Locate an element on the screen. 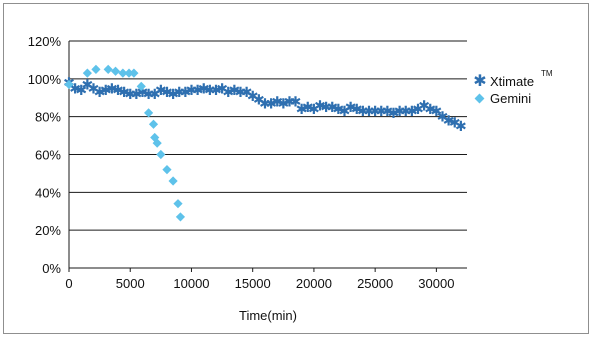 Image resolution: width=595 pixels, height=340 pixels. y-tick-label: 120% is located at coordinates (45, 41).